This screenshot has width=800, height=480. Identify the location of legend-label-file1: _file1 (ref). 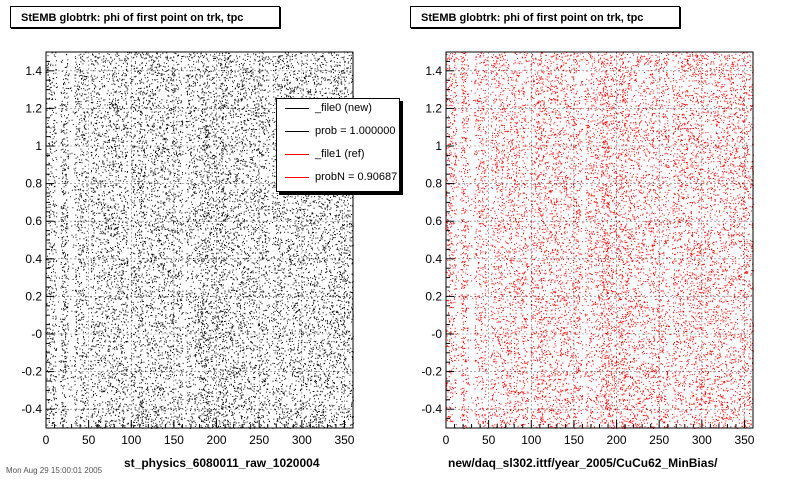
(340, 154).